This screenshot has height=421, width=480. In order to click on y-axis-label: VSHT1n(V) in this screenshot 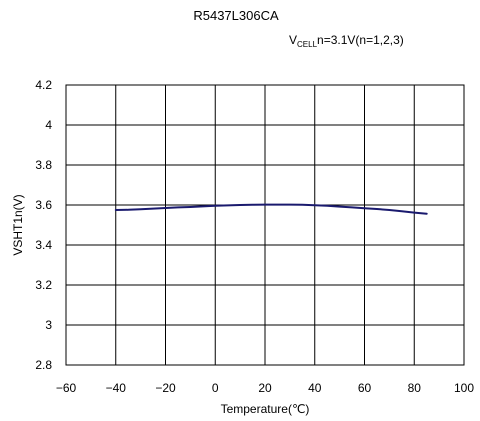, I will do `click(18, 224)`.